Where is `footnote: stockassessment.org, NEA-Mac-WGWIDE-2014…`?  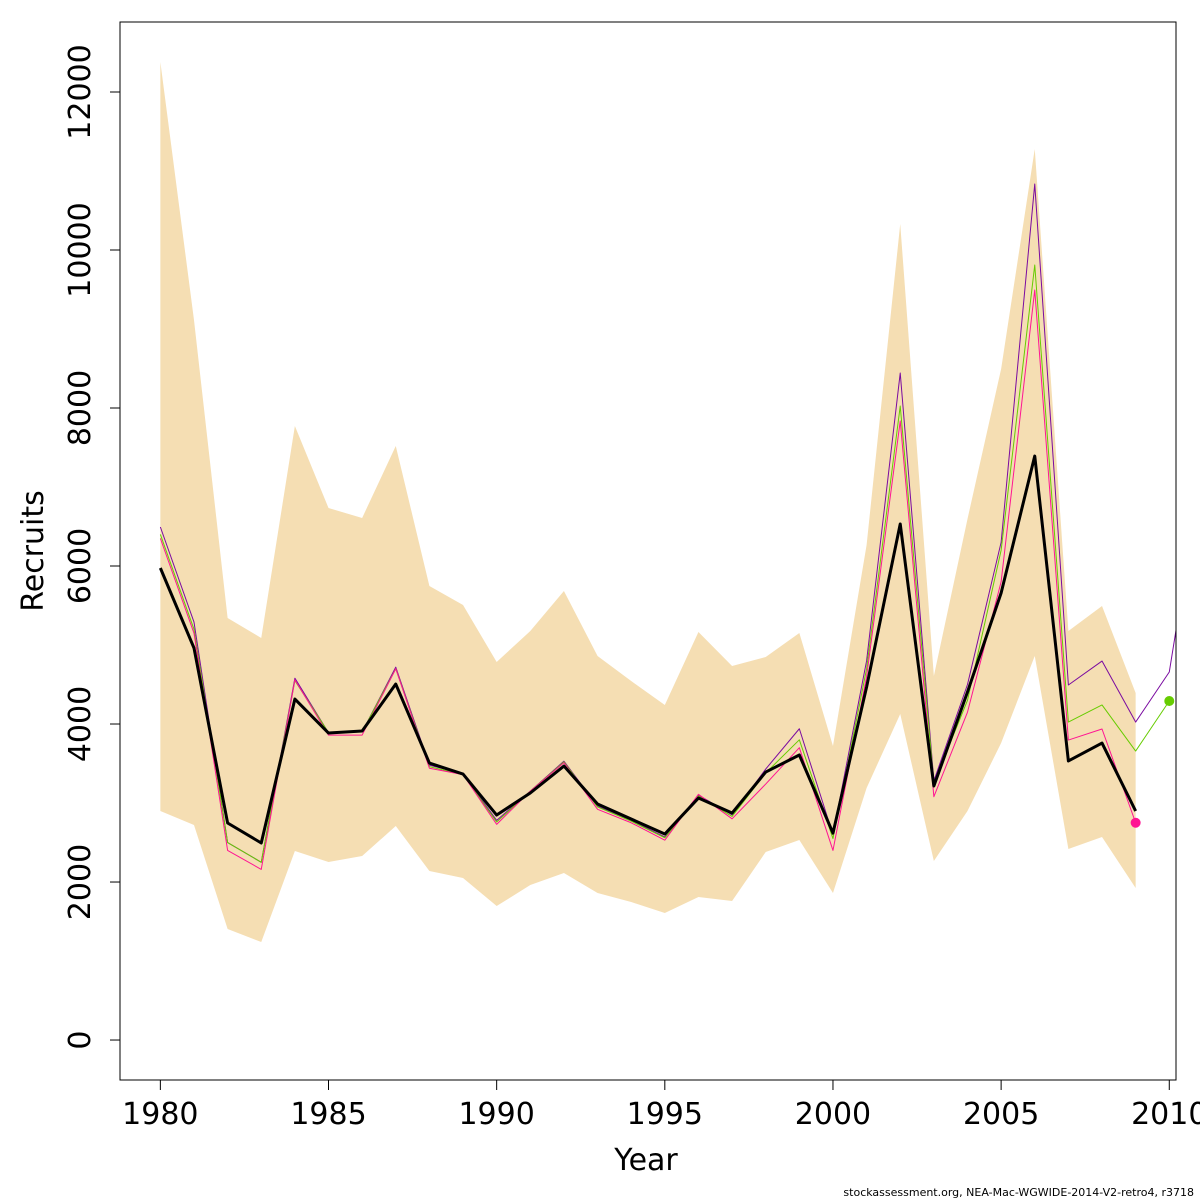 footnote: stockassessment.org, NEA-Mac-WGWIDE-2014… is located at coordinates (1018, 1192).